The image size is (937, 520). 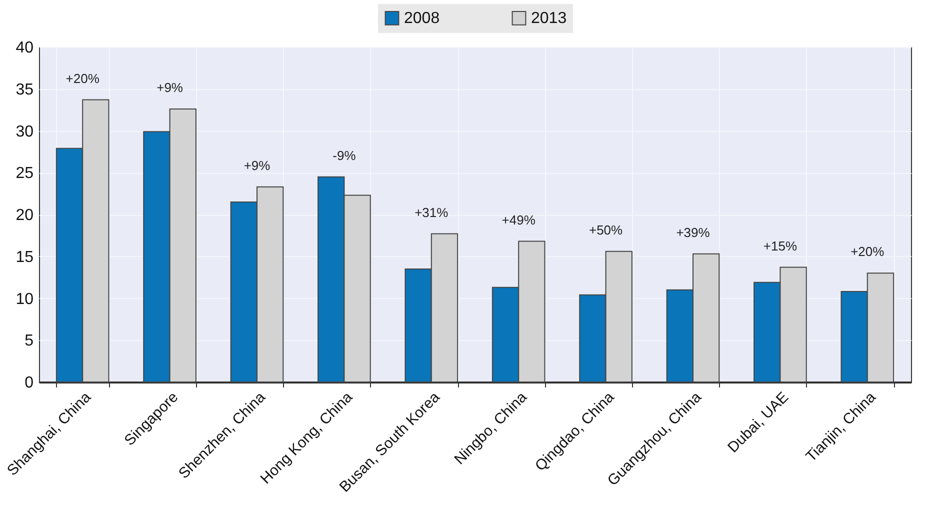 What do you see at coordinates (29, 383) in the screenshot?
I see `y-tick-label: 0` at bounding box center [29, 383].